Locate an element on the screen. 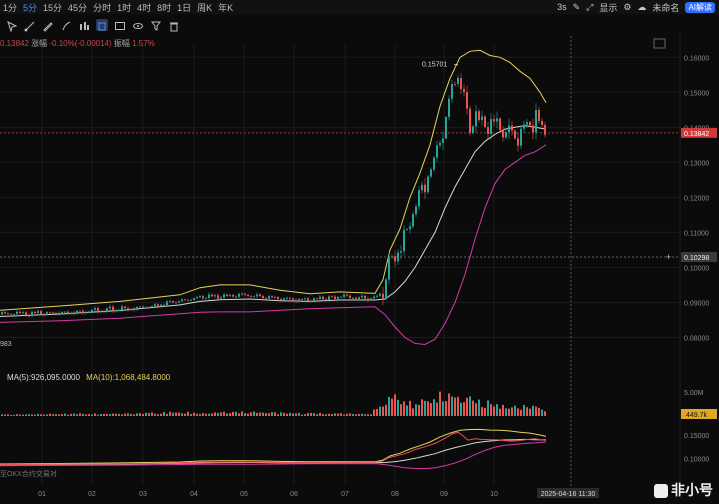 The image size is (719, 504). trash-icon is located at coordinates (174, 25).